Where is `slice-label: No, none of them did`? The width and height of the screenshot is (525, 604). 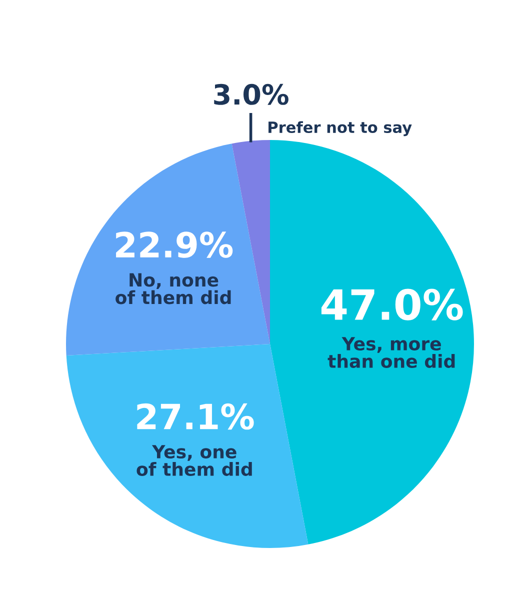 slice-label: No, none of them did is located at coordinates (173, 288).